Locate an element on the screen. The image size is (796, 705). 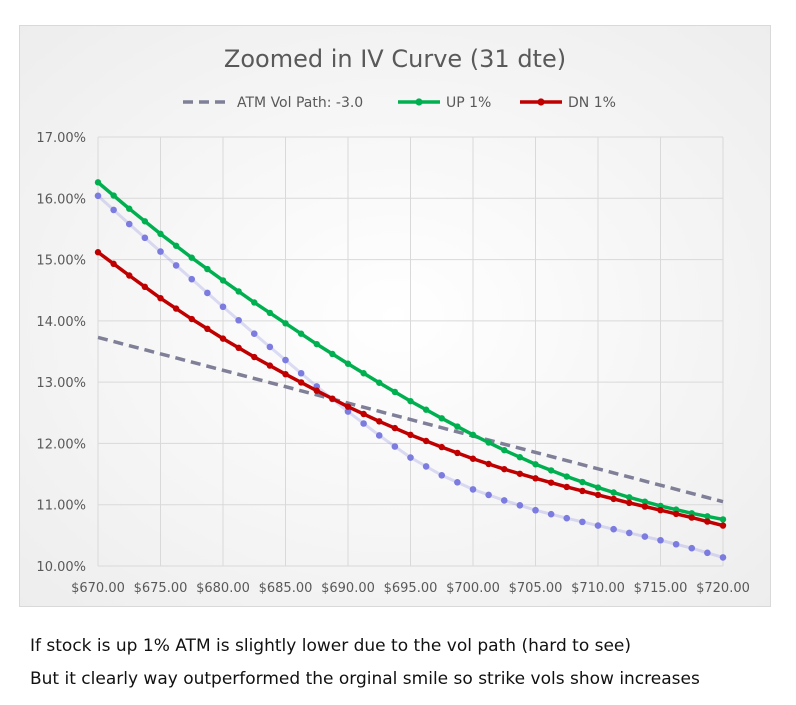
x-tick-label: $710.00 is located at coordinates (598, 588).